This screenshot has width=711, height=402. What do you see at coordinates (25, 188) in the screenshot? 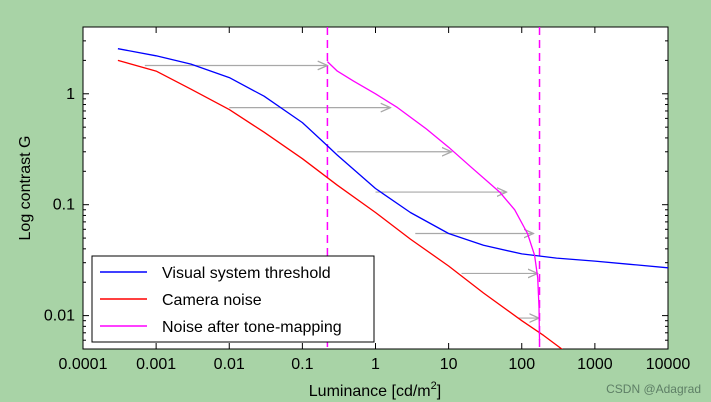
I see `y-axis-label: Log contrast G` at bounding box center [25, 188].